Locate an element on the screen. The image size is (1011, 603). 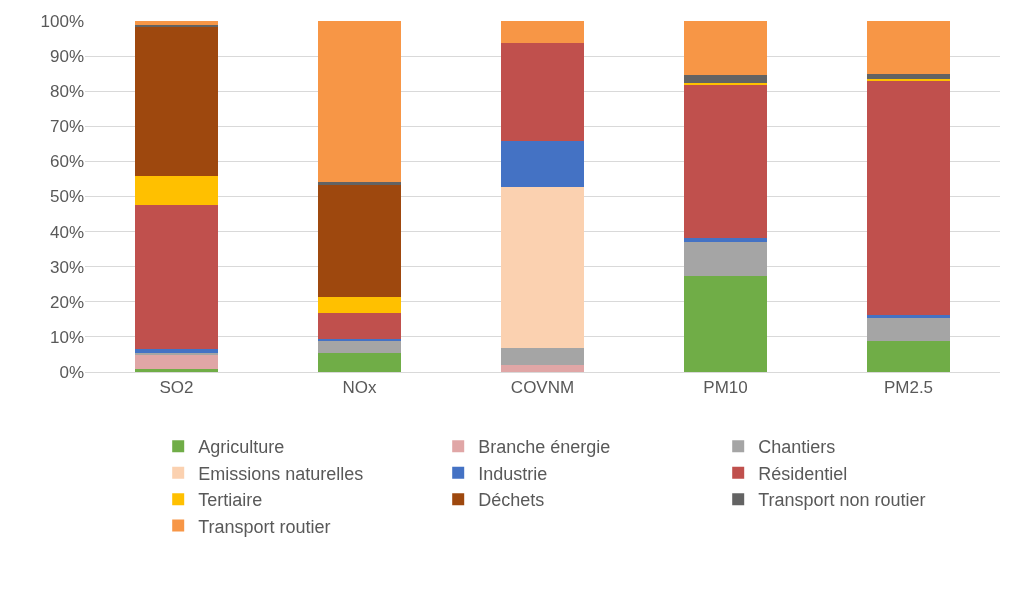
x-tick-label: NOx is located at coordinates (359, 388).